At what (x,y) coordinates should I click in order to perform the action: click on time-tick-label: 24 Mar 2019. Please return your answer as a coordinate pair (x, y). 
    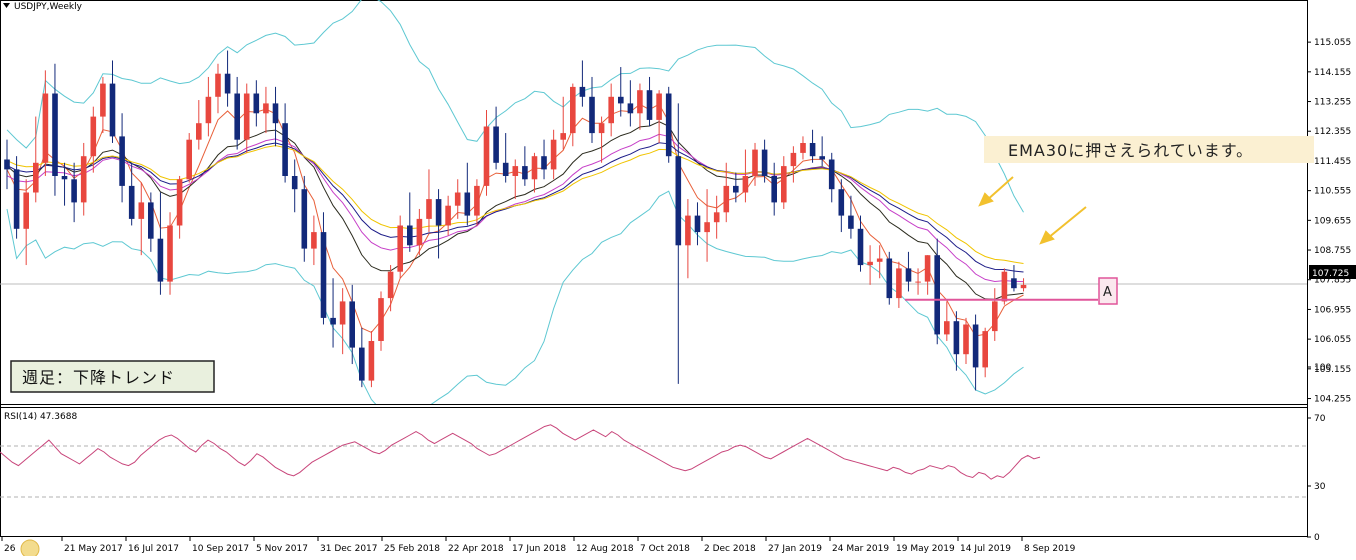
    Looking at the image, I should click on (860, 549).